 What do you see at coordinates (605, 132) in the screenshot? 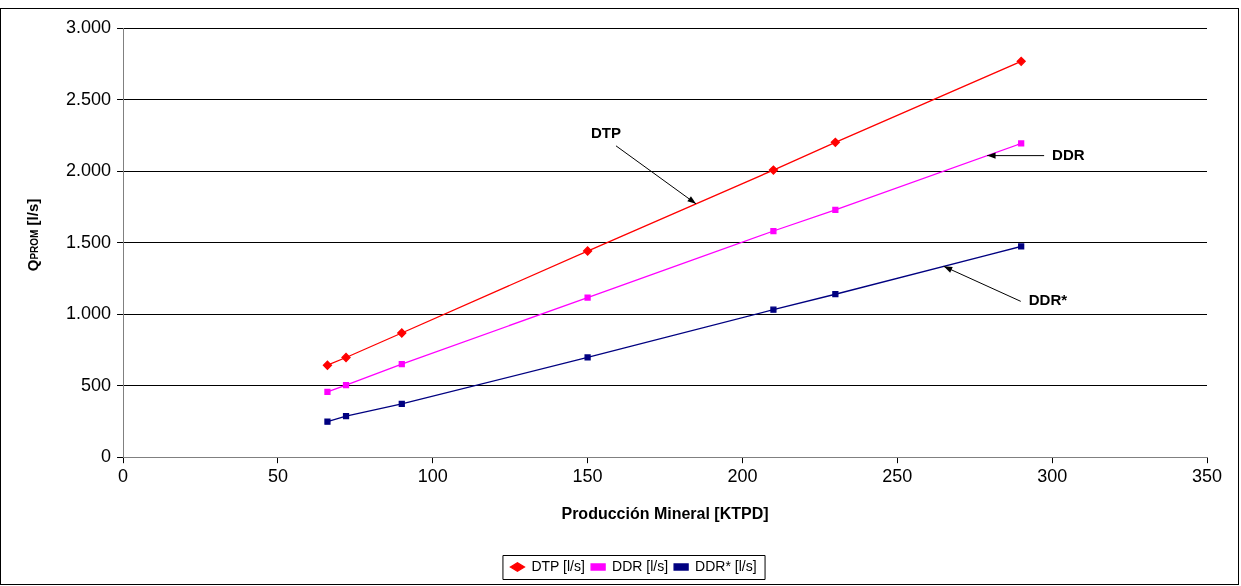
I see `annotation: DTP` at bounding box center [605, 132].